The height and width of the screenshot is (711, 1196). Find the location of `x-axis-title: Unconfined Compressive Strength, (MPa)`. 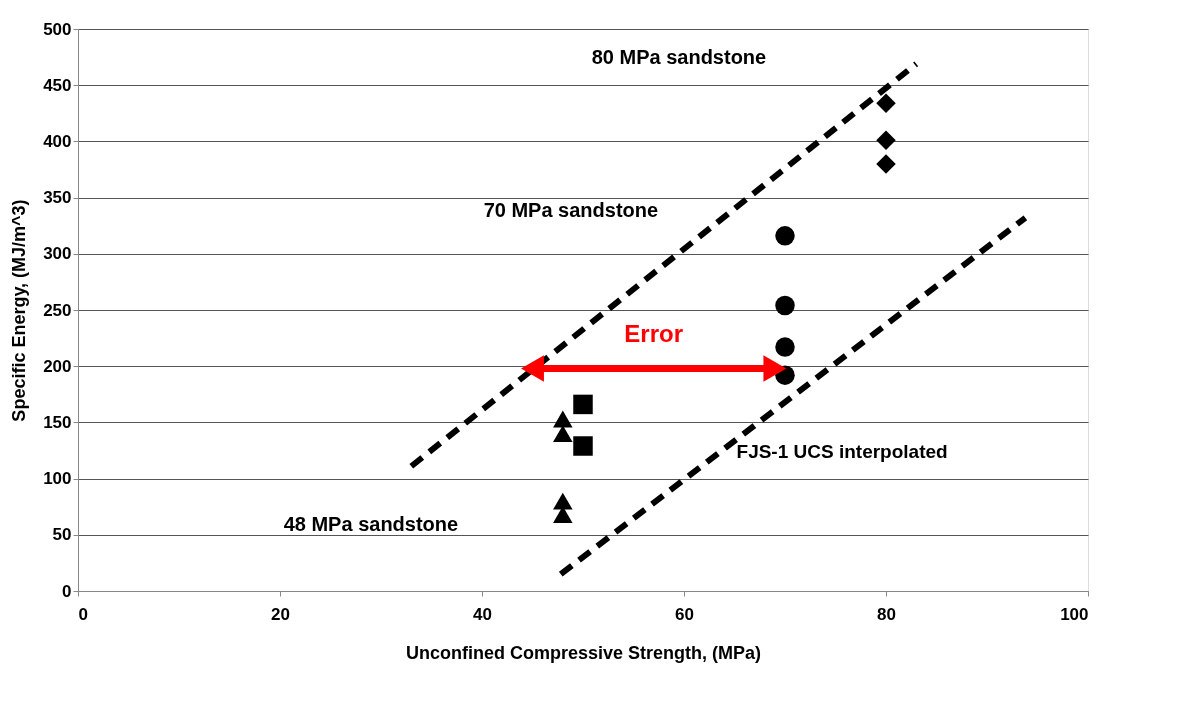

x-axis-title: Unconfined Compressive Strength, (MPa) is located at coordinates (583, 652).